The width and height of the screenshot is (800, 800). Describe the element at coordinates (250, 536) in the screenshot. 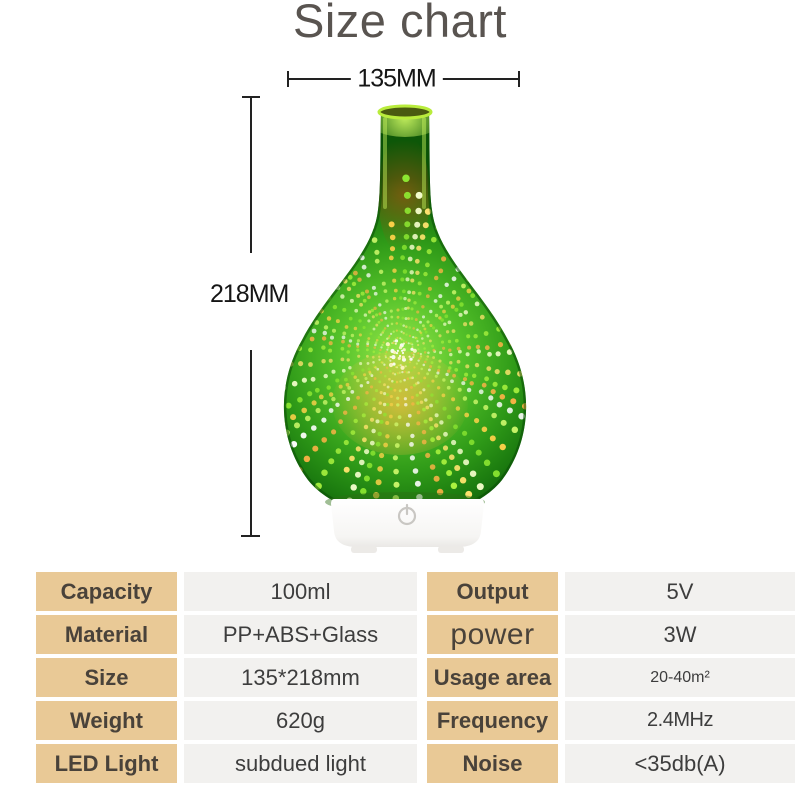

I see `dimension-tick-bottom` at that location.